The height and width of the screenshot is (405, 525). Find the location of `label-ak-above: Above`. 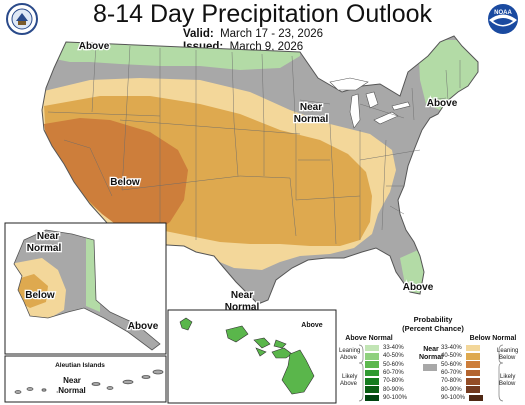

label-ak-above: Above is located at coordinates (143, 326).